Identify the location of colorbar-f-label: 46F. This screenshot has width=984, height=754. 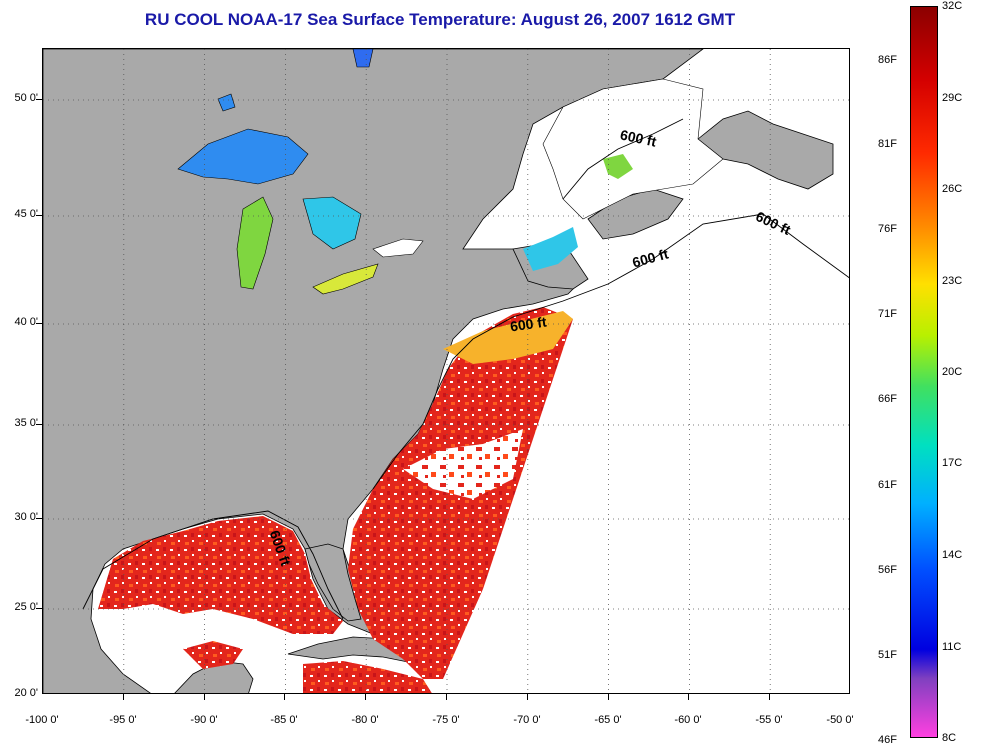
(887, 740).